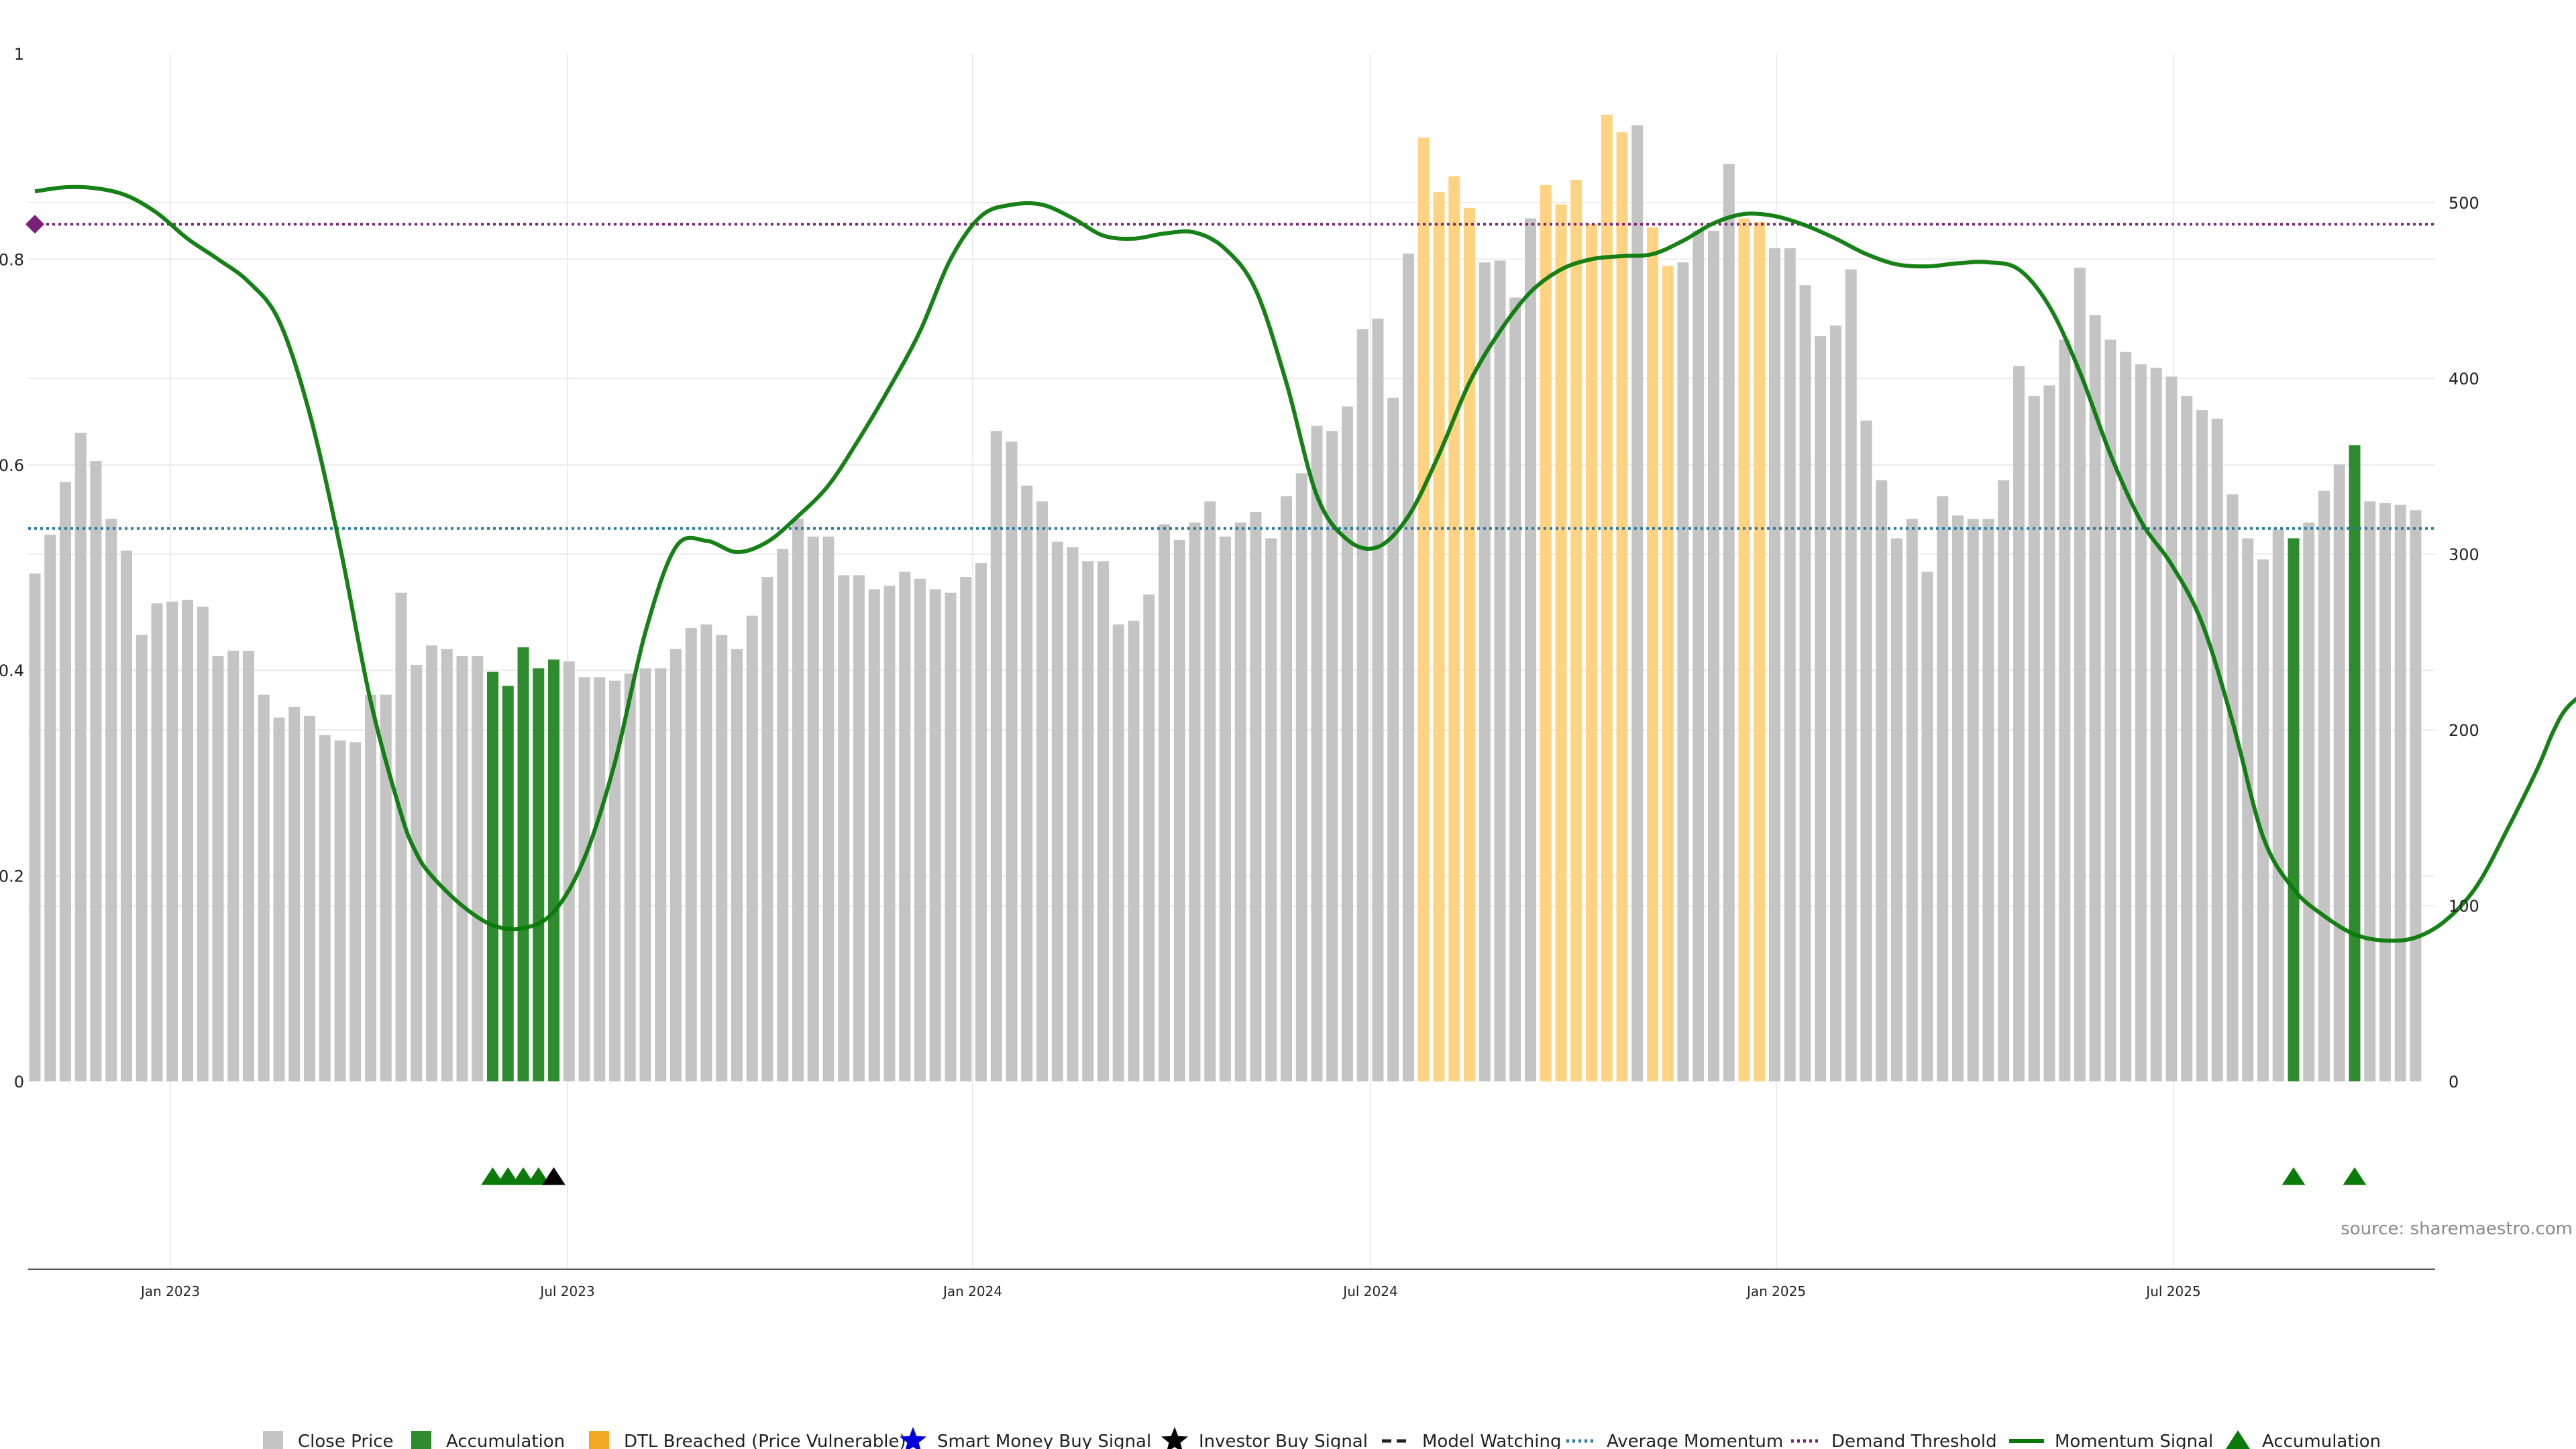 The width and height of the screenshot is (2576, 1449). Describe the element at coordinates (1424, 1176) in the screenshot. I see `signal-markers` at that location.